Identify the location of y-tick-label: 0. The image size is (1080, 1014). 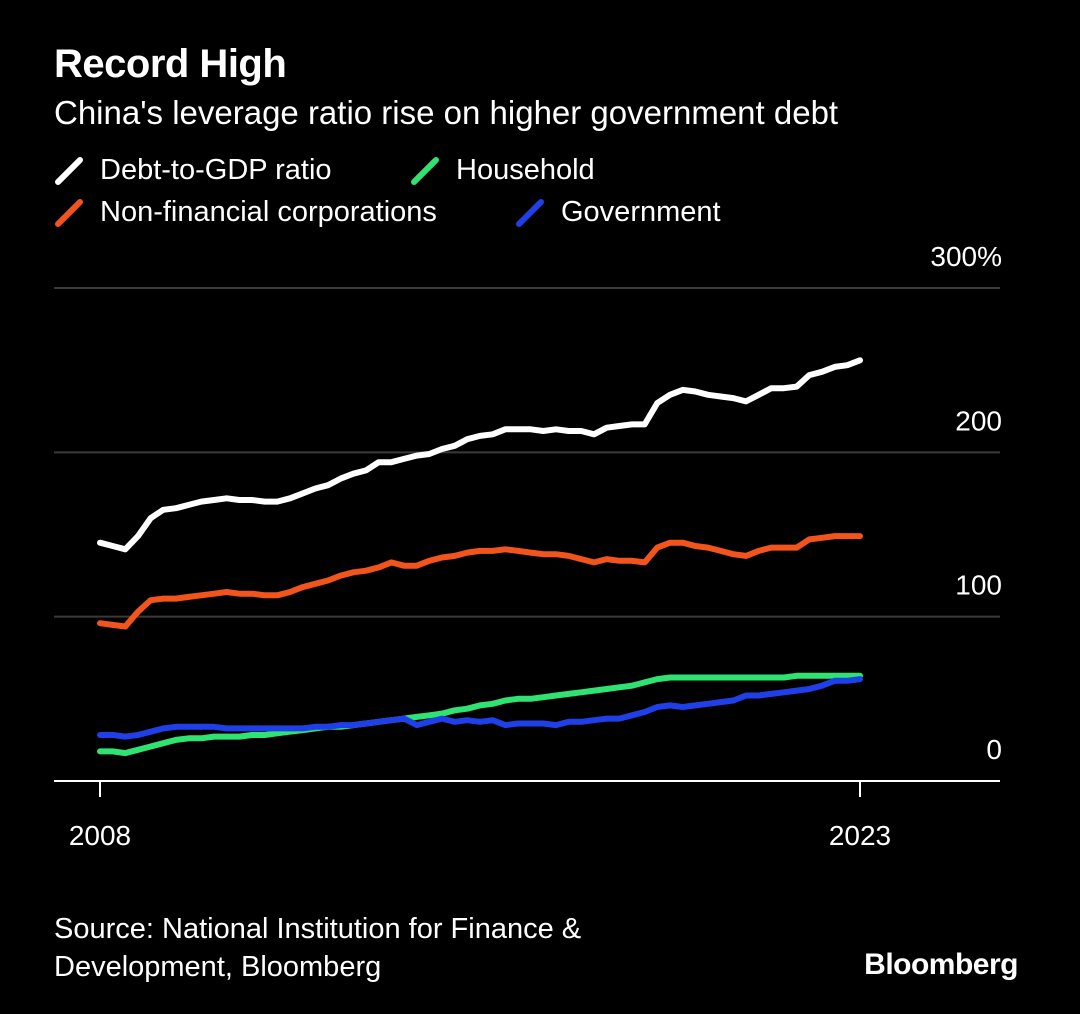
(994, 749).